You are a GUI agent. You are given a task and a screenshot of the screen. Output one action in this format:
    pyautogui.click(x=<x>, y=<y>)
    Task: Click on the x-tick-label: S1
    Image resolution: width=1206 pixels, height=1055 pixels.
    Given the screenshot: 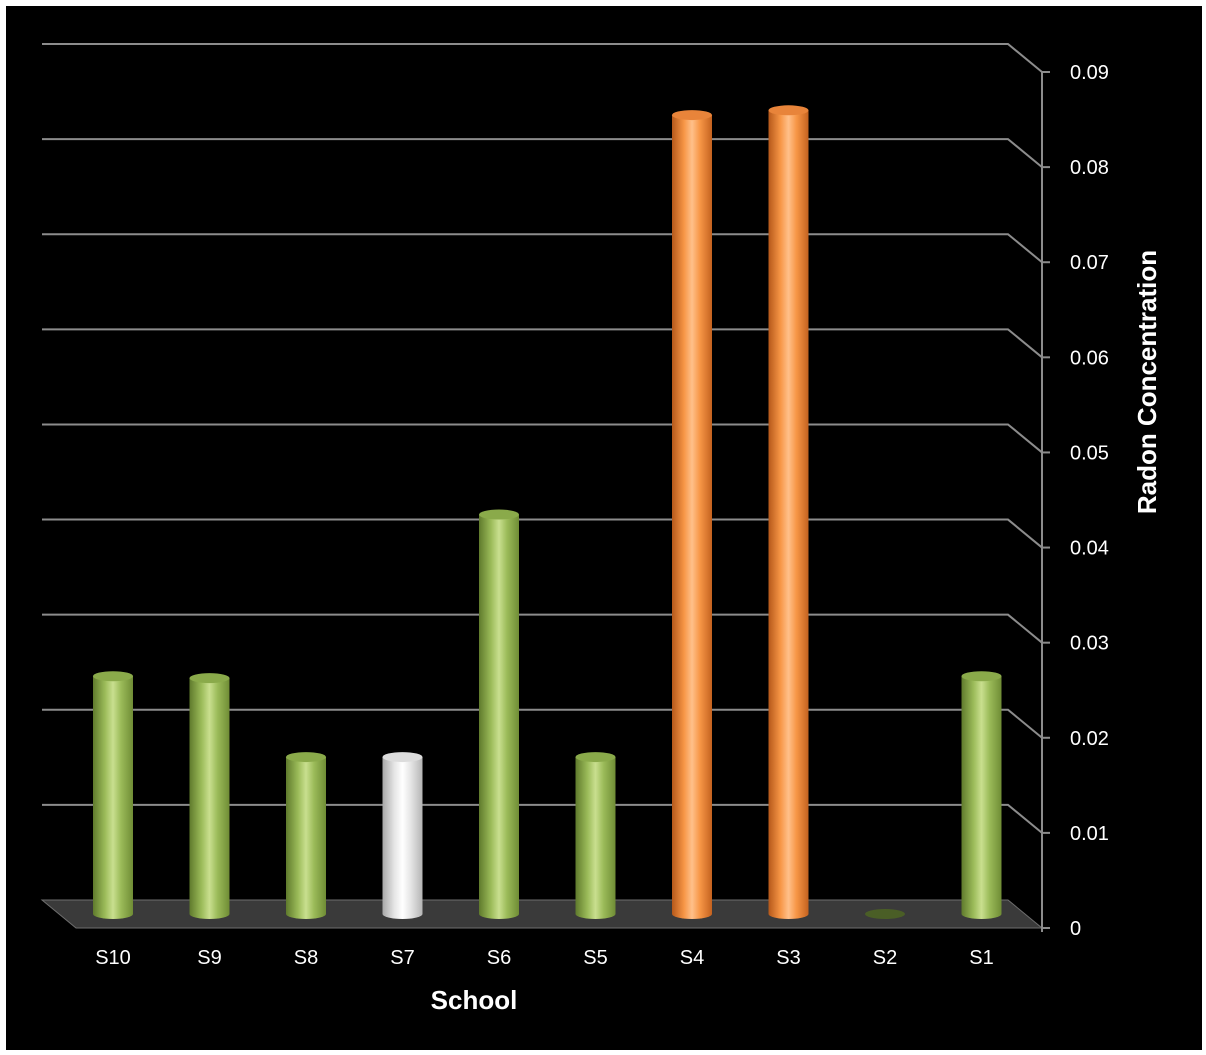 What is the action you would take?
    pyautogui.click(x=981, y=958)
    